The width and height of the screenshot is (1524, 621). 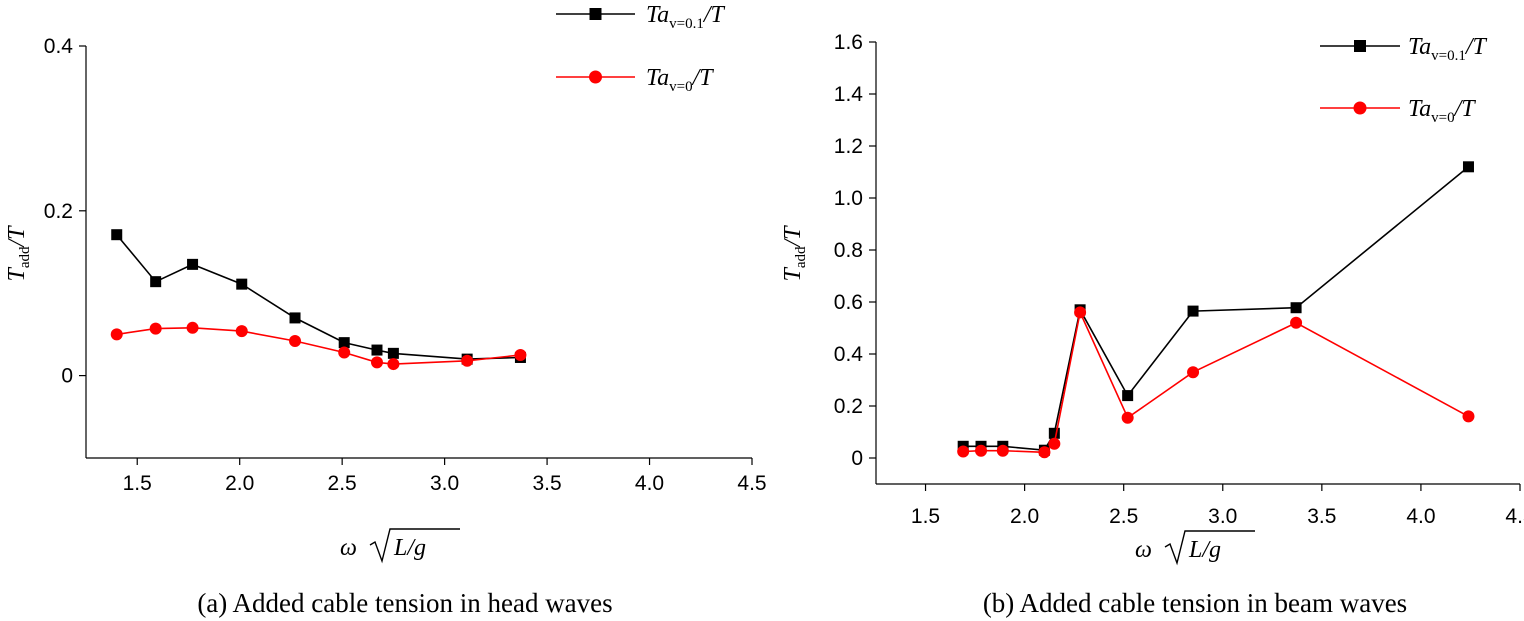 I want to click on y-tick-label: 1.2, so click(x=848, y=146).